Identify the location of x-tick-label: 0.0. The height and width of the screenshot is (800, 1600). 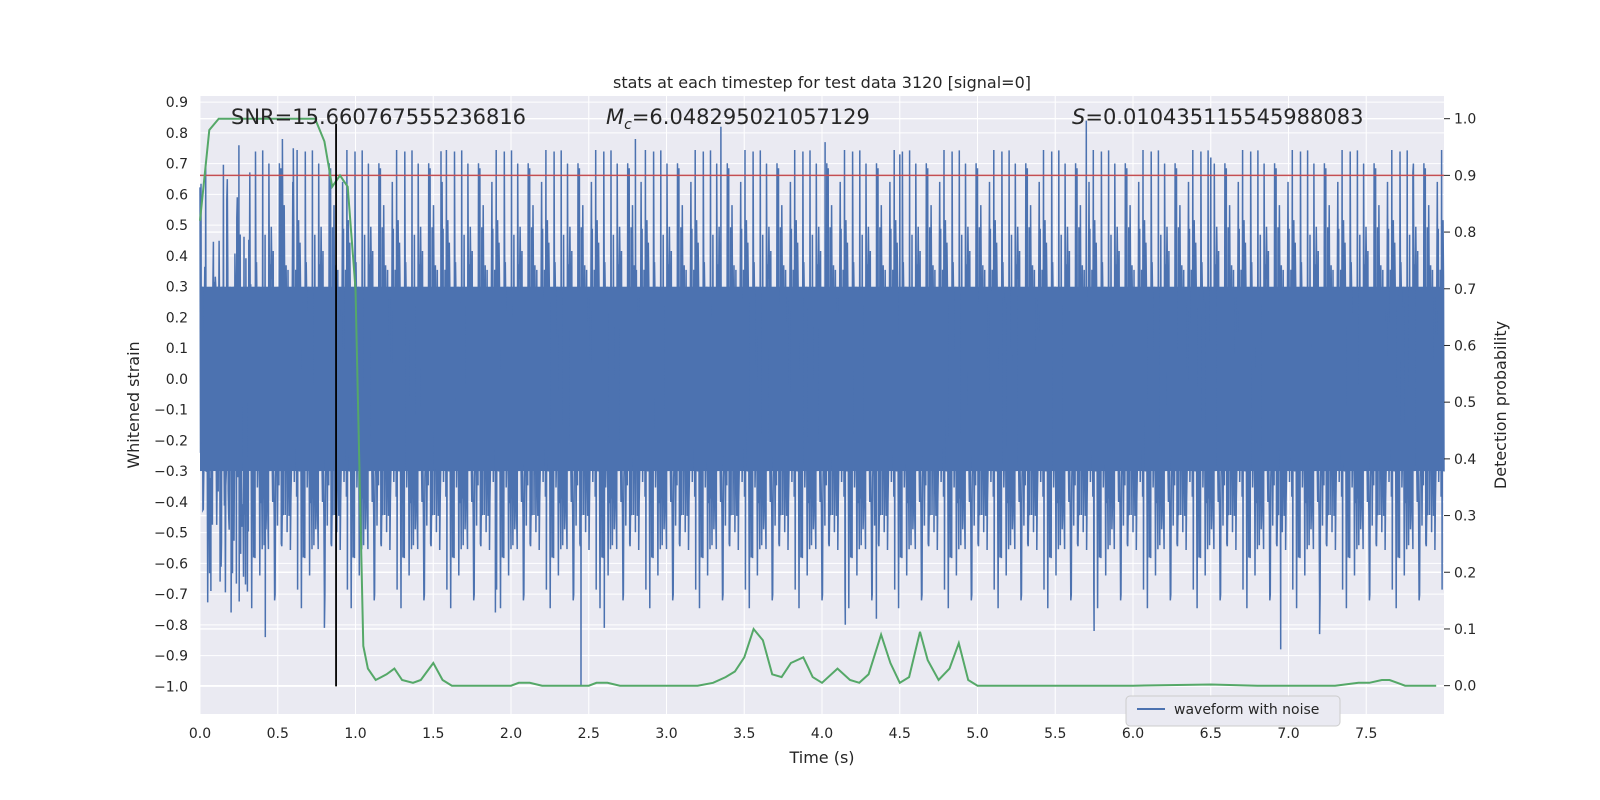
(200, 734).